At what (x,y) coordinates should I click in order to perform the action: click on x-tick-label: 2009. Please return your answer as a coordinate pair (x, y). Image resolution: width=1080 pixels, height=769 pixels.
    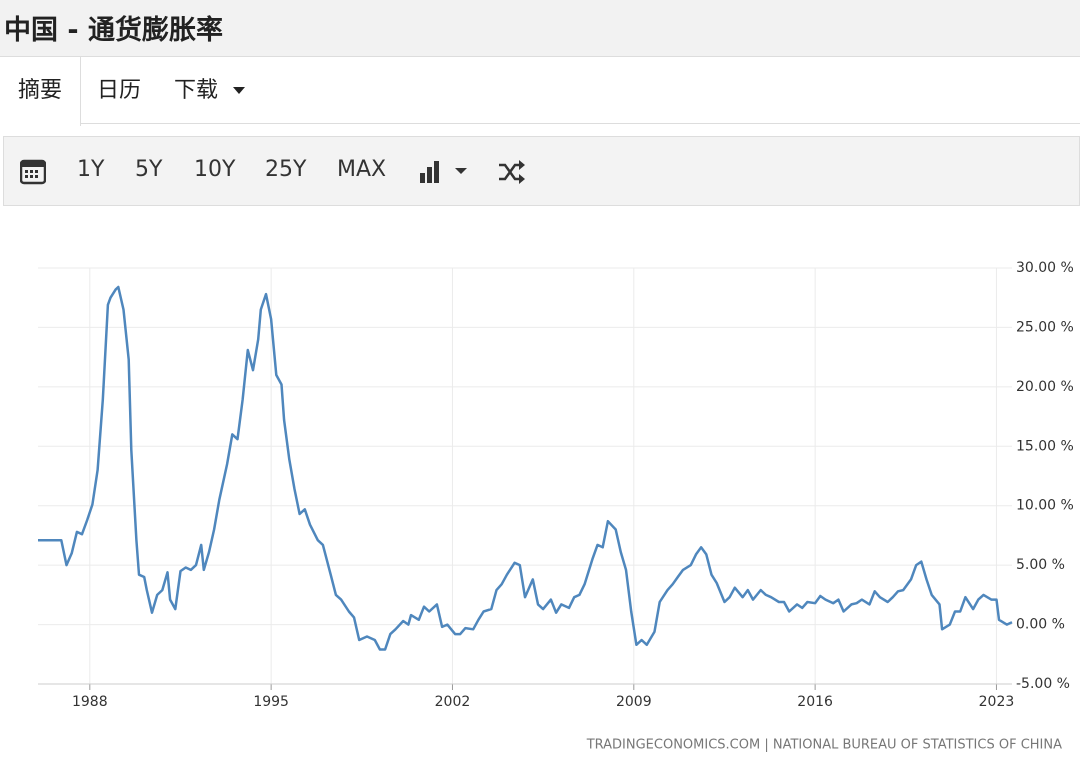
    Looking at the image, I should click on (634, 702).